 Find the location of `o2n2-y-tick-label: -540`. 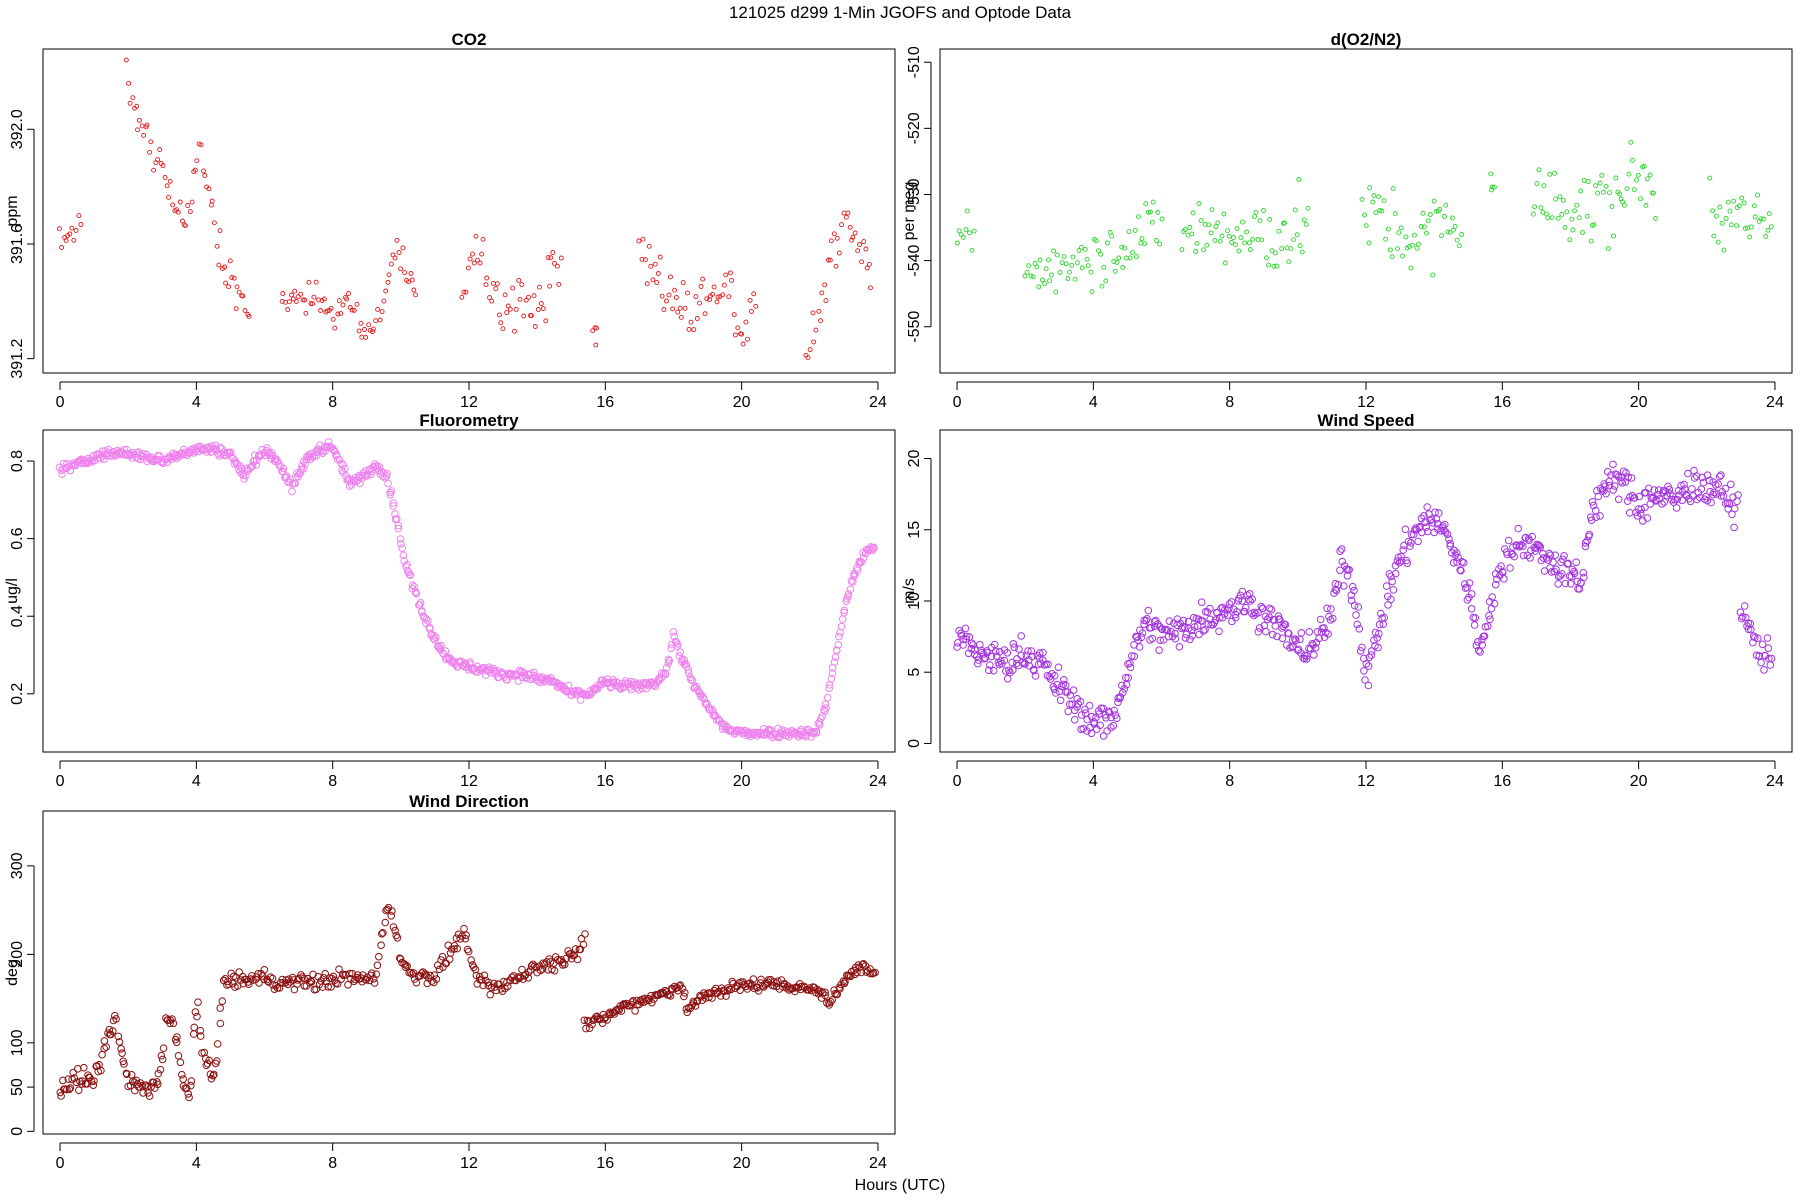

o2n2-y-tick-label: -540 is located at coordinates (914, 260).